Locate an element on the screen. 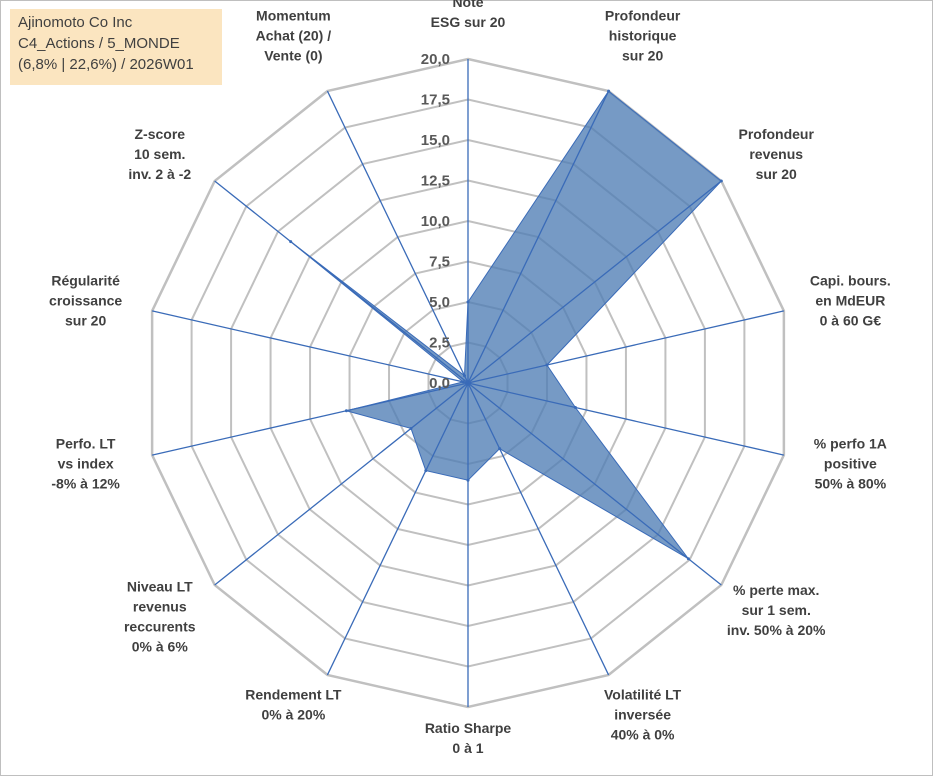 The image size is (933, 776). title-line-stats: (6,8% | 22,6%) / 2026W01 is located at coordinates (106, 64).